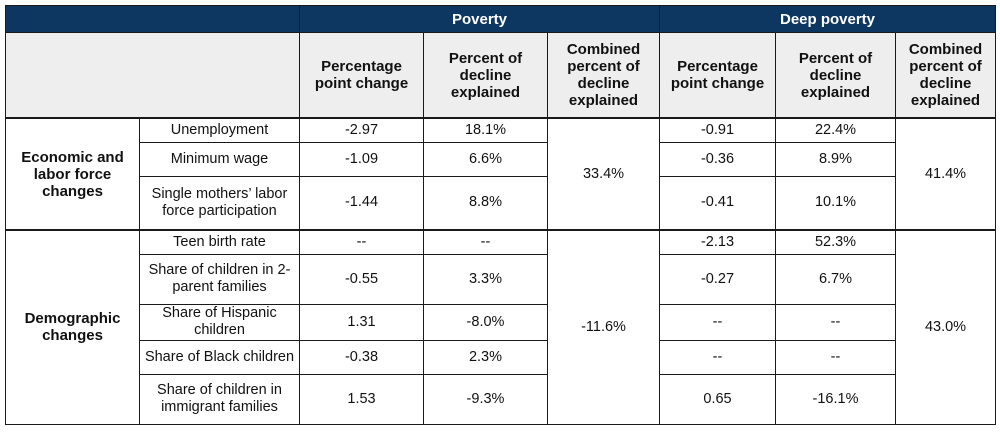  What do you see at coordinates (219, 159) in the screenshot?
I see `factor-label: Minimum wage` at bounding box center [219, 159].